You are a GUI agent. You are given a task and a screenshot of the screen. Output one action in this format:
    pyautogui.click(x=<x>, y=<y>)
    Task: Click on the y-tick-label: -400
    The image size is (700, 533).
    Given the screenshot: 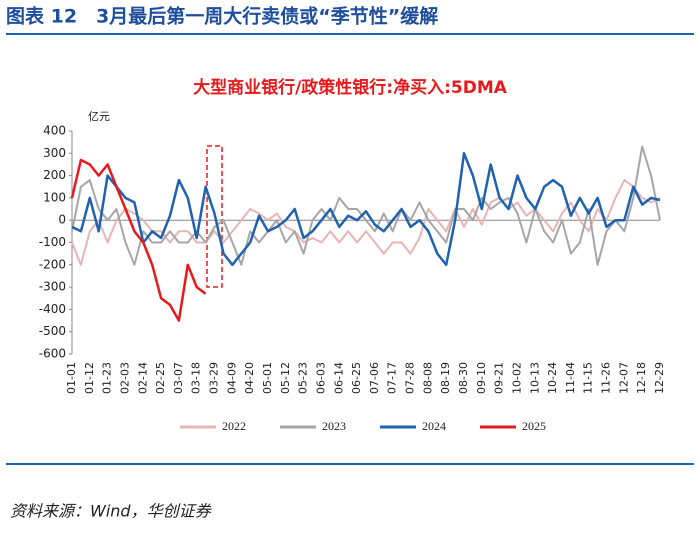 What is the action you would take?
    pyautogui.click(x=52, y=309)
    